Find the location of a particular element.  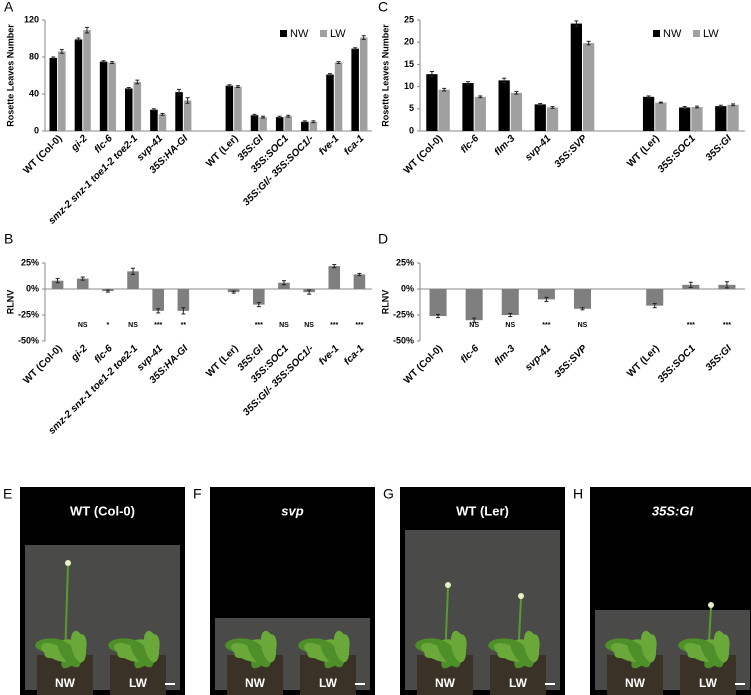

y-axis-label: Rosette Leaves Number is located at coordinates (10, 75).